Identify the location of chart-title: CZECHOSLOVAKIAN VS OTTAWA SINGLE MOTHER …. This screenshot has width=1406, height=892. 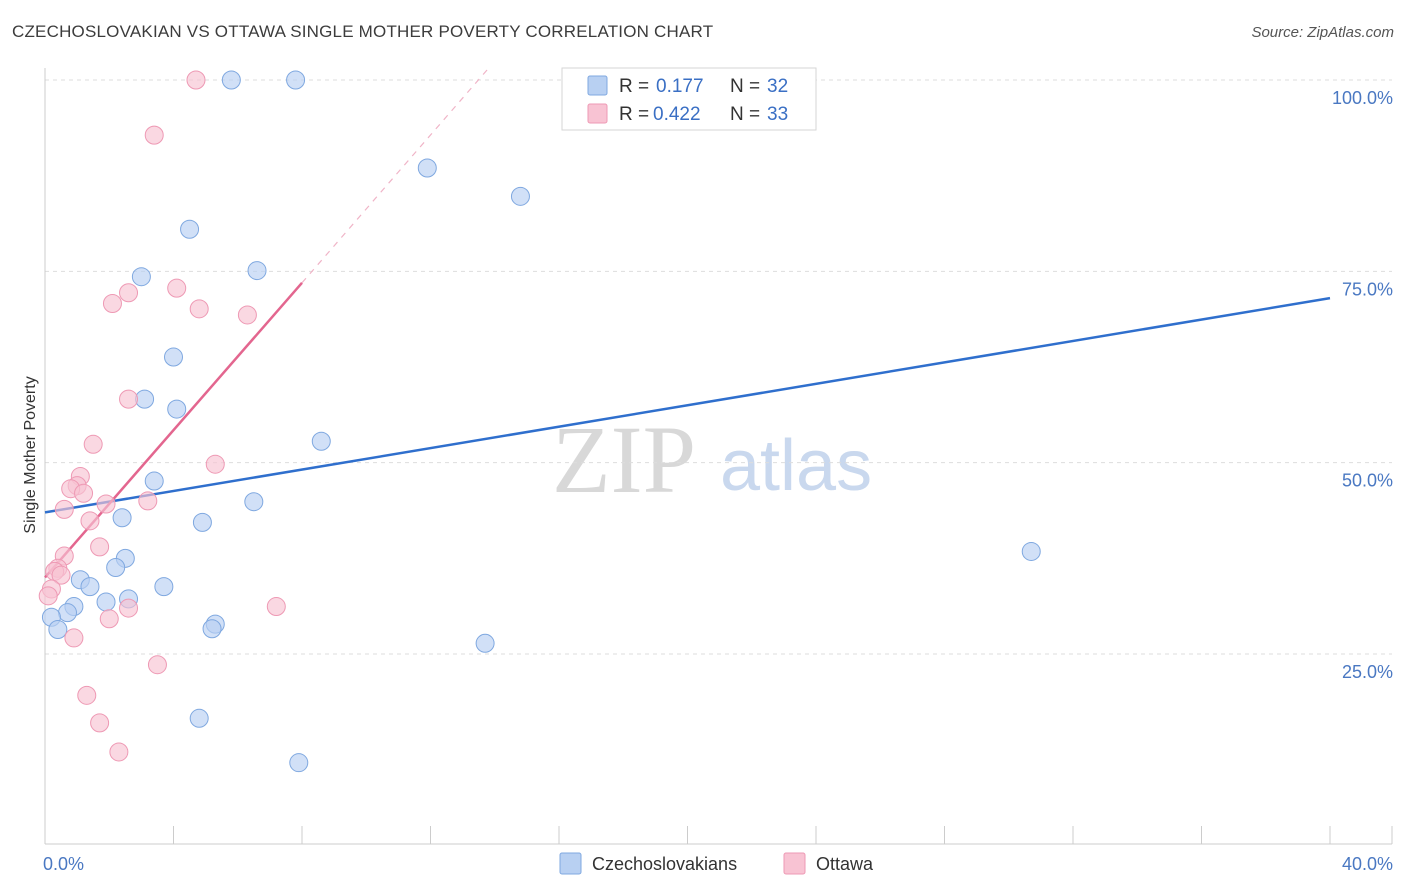
(363, 31).